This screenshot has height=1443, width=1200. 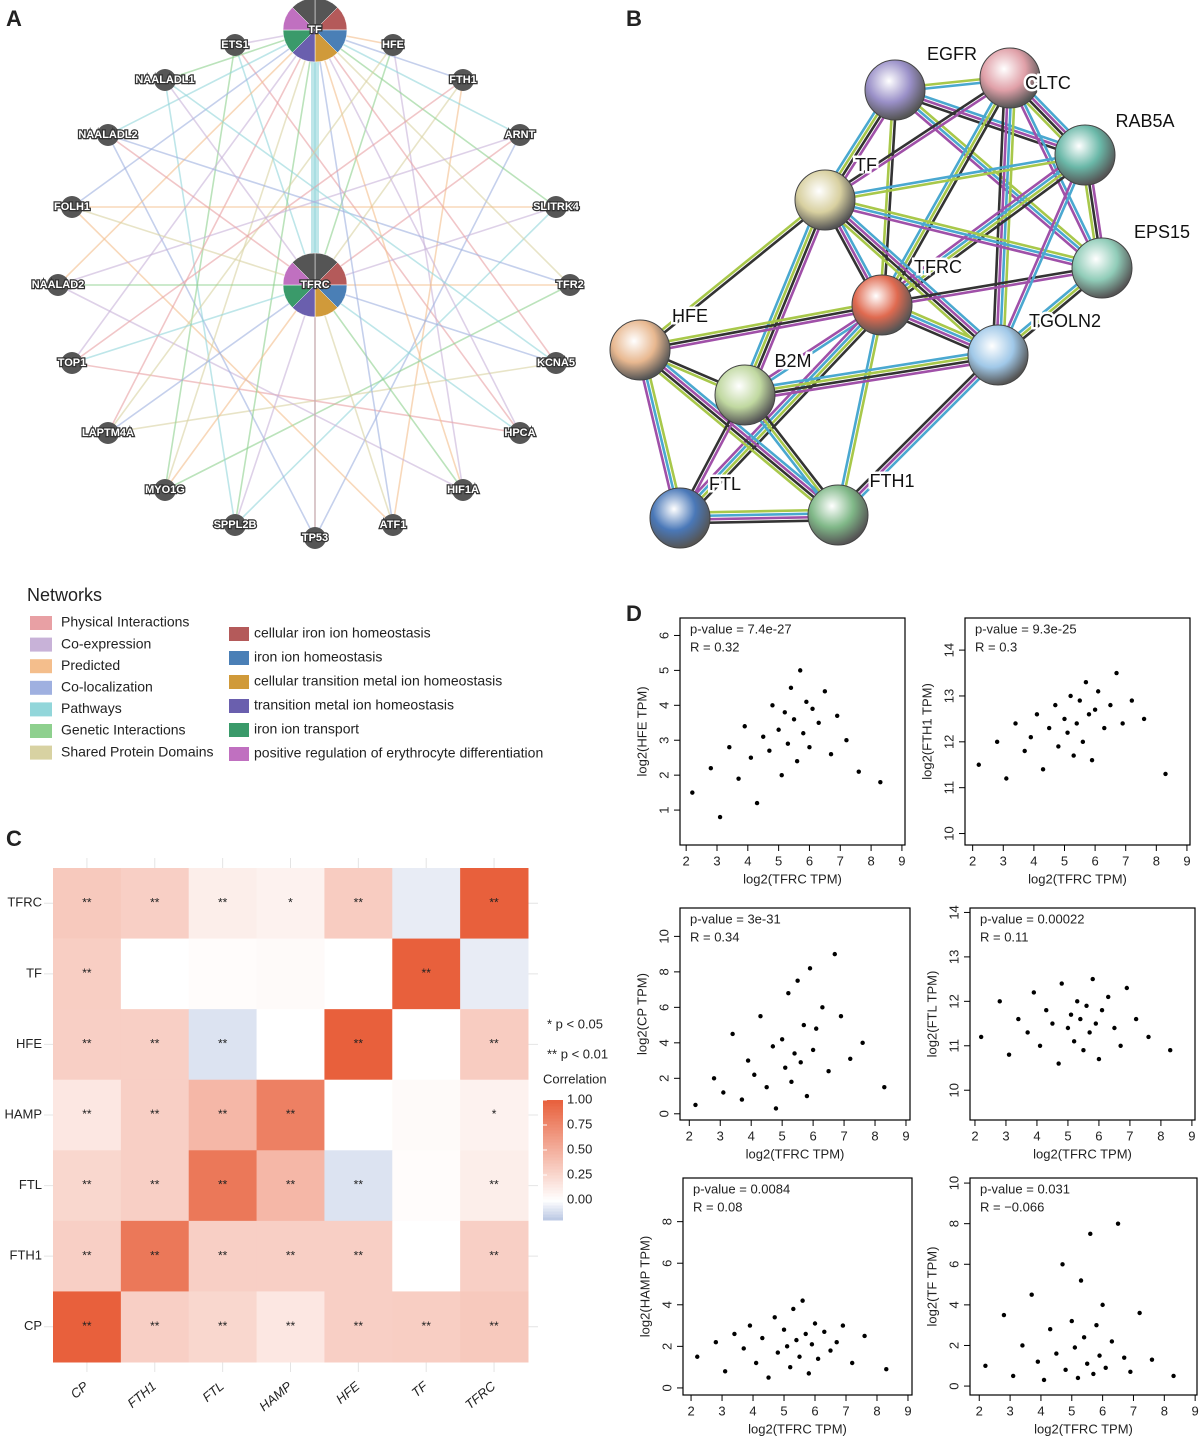 What do you see at coordinates (125, 622) in the screenshot?
I see `legend-label: Physical Interactions` at bounding box center [125, 622].